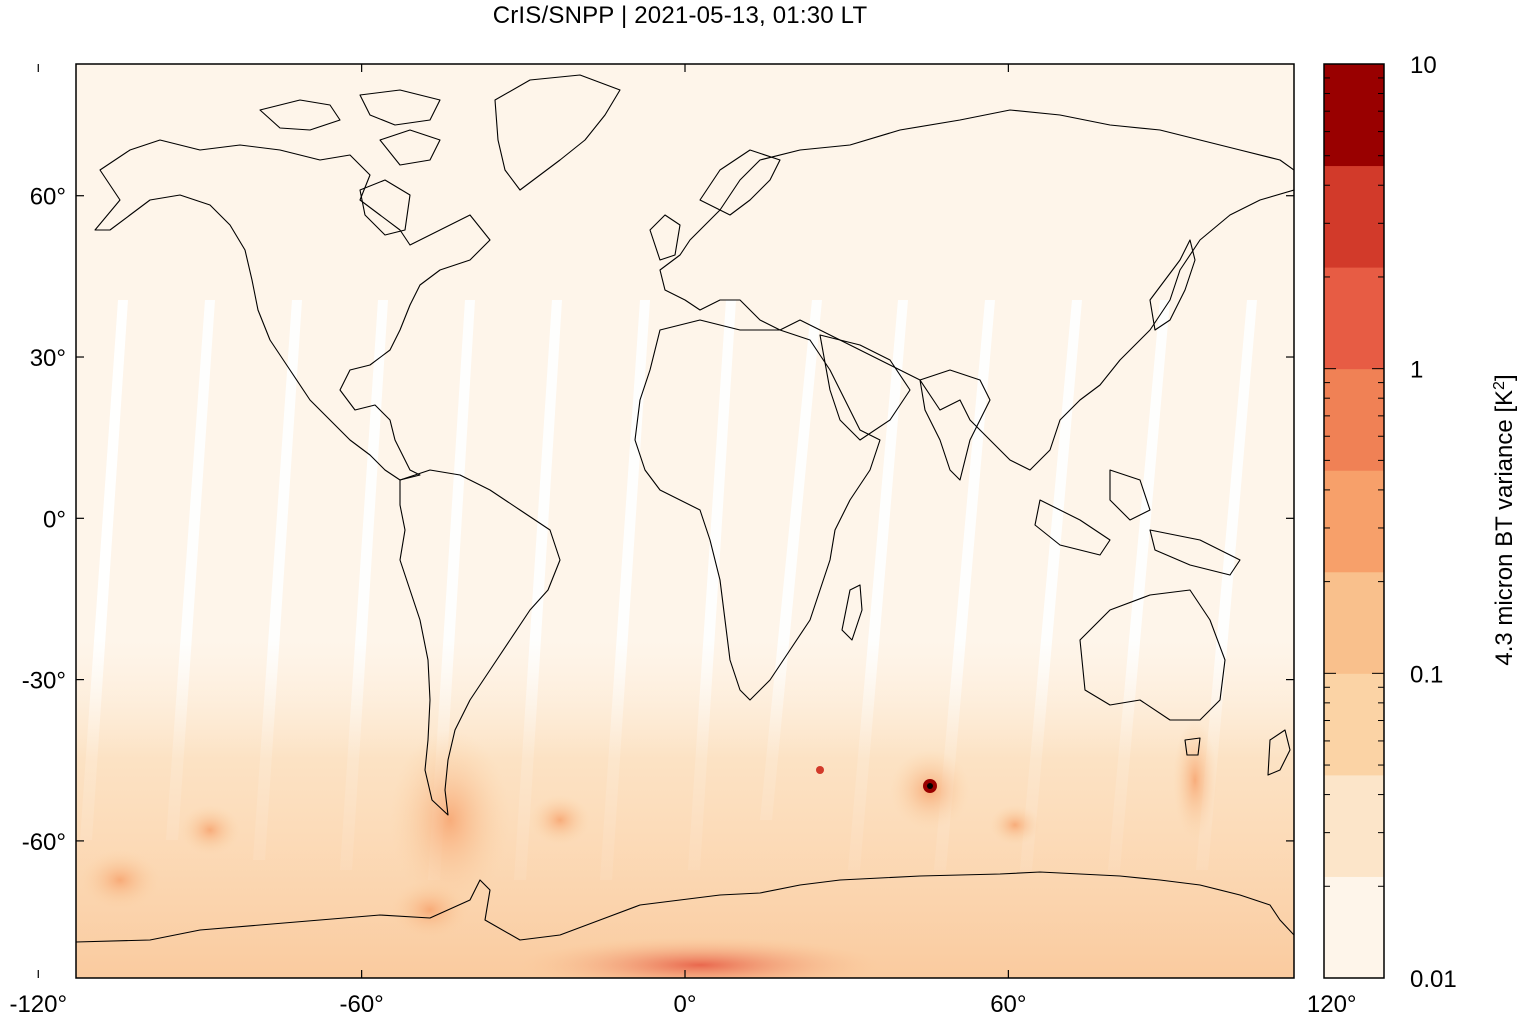 The width and height of the screenshot is (1522, 1020). Describe the element at coordinates (44, 681) in the screenshot. I see `lat-tick-label: -30°` at that location.